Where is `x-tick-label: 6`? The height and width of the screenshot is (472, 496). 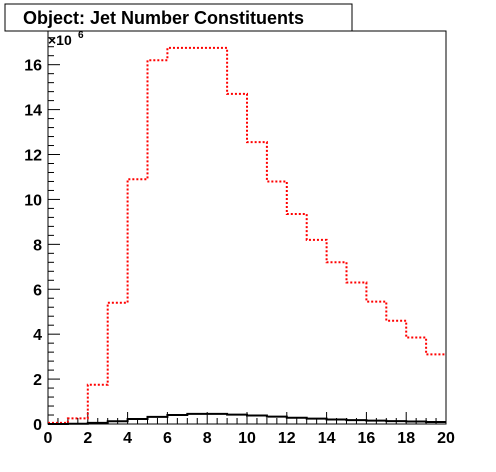 x-tick-label: 6 is located at coordinates (167, 438).